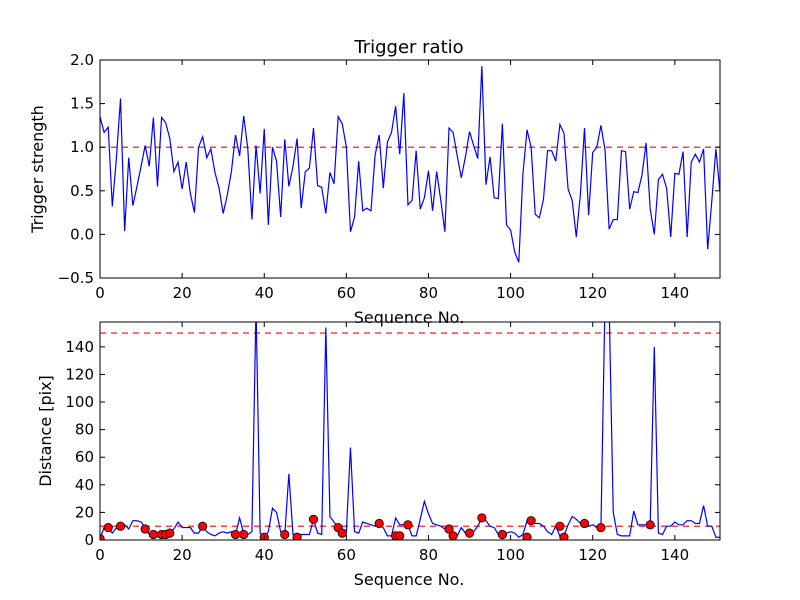 This screenshot has height=600, width=800. What do you see at coordinates (79, 347) in the screenshot?
I see `y-tick-label: 140` at bounding box center [79, 347].